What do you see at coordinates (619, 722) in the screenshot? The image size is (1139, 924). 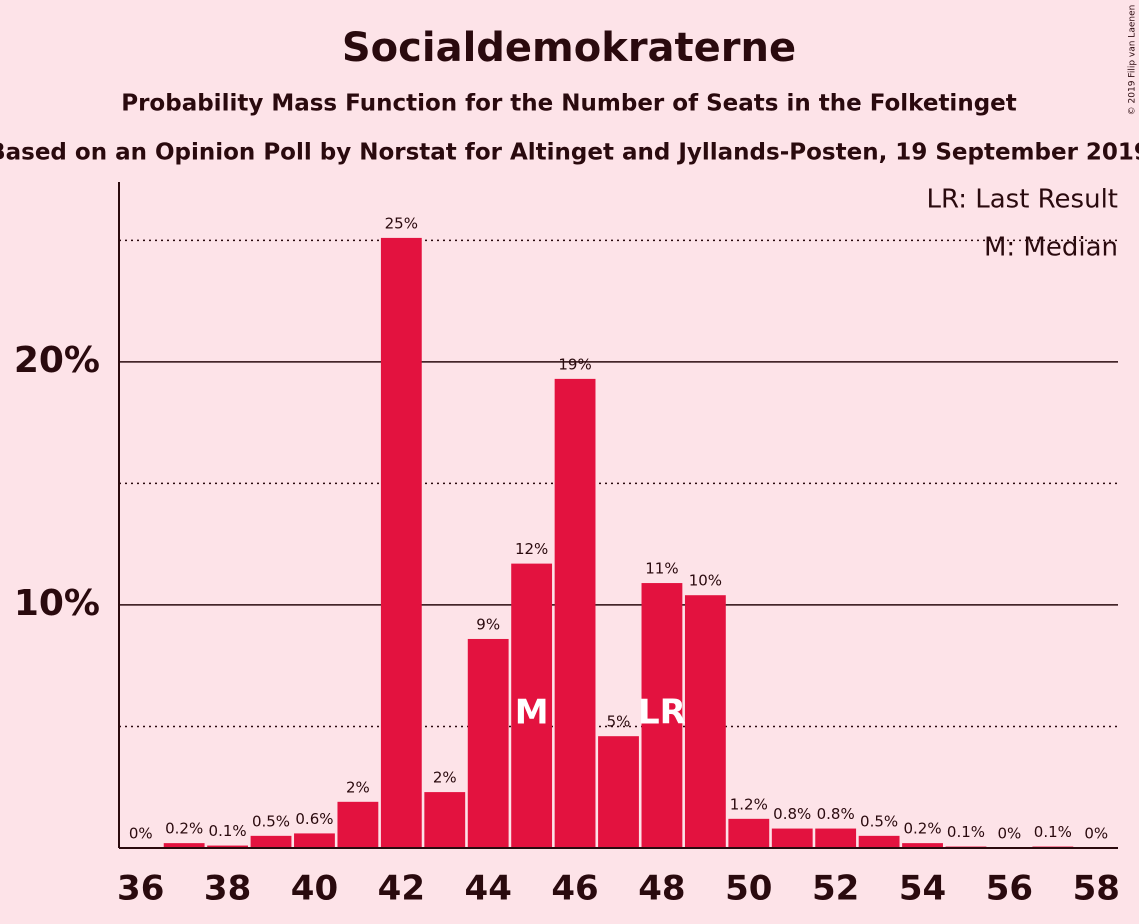 I see `value-label: 5%` at bounding box center [619, 722].